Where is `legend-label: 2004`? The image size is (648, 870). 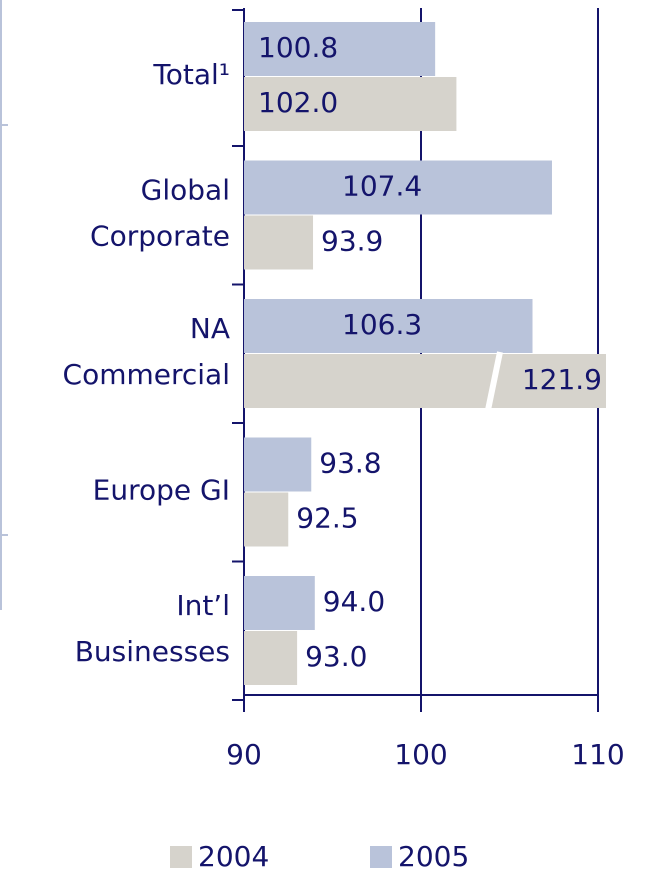
legend-label: 2004 is located at coordinates (233, 855).